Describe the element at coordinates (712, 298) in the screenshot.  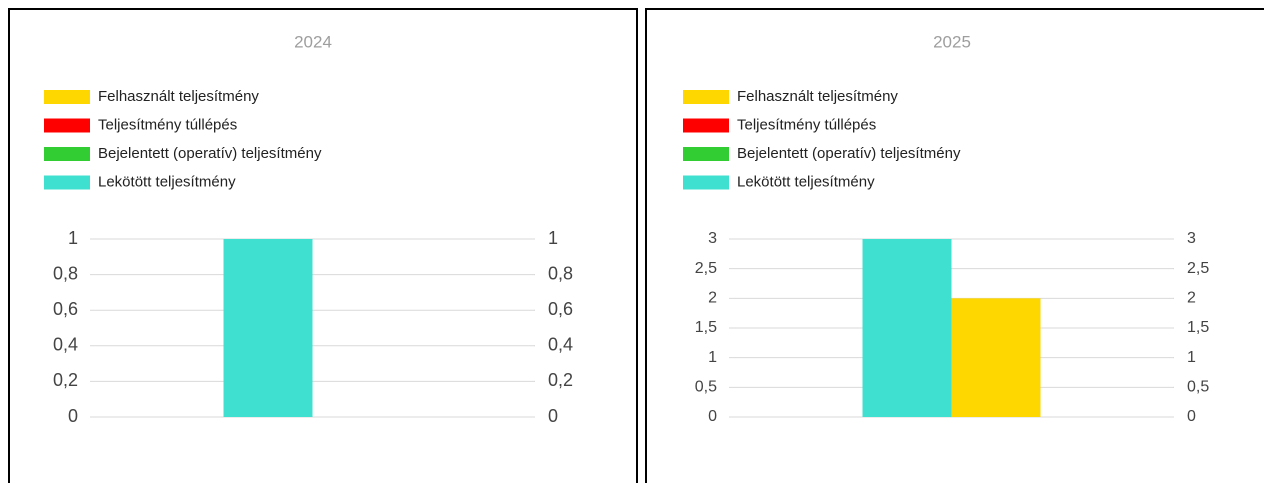
I see `y-tick-label: 2` at that location.